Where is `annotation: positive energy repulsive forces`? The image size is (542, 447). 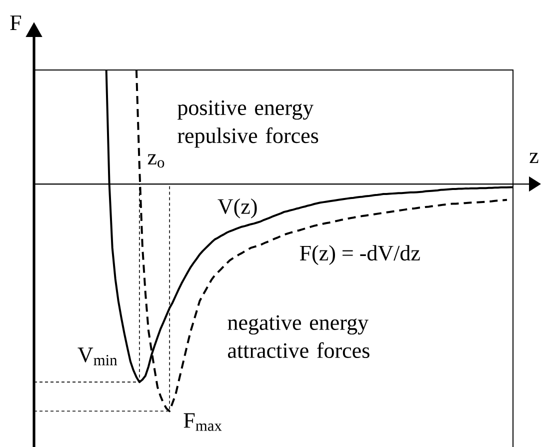
annotation: positive energy repulsive forces is located at coordinates (248, 124).